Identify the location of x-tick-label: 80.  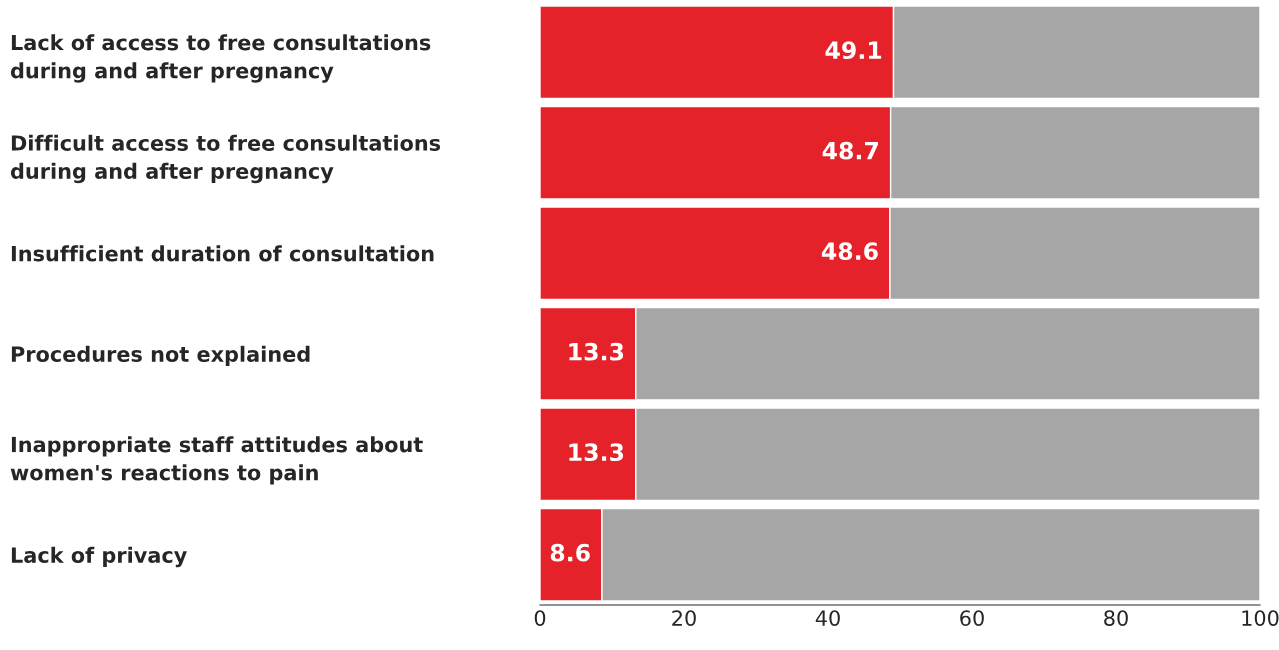
(1116, 618).